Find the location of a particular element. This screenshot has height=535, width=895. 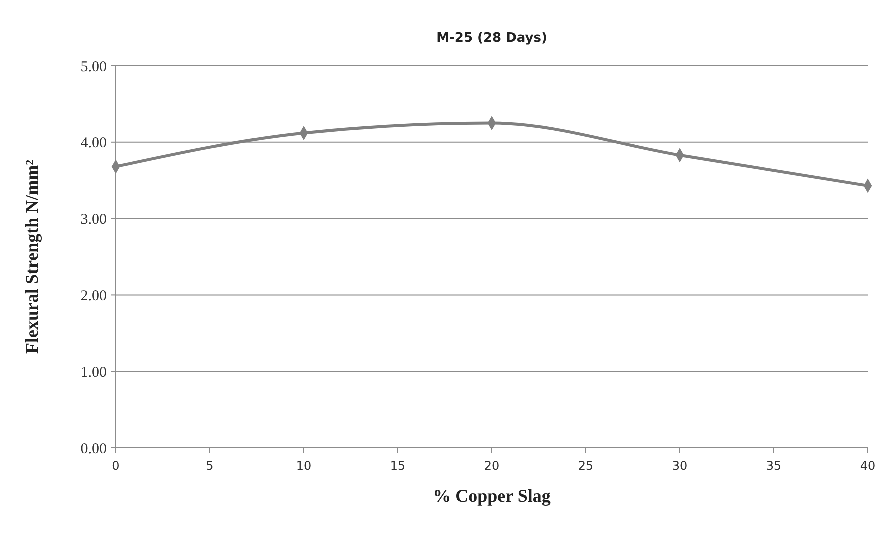

y-tick-label: 3.00 is located at coordinates (93, 220).